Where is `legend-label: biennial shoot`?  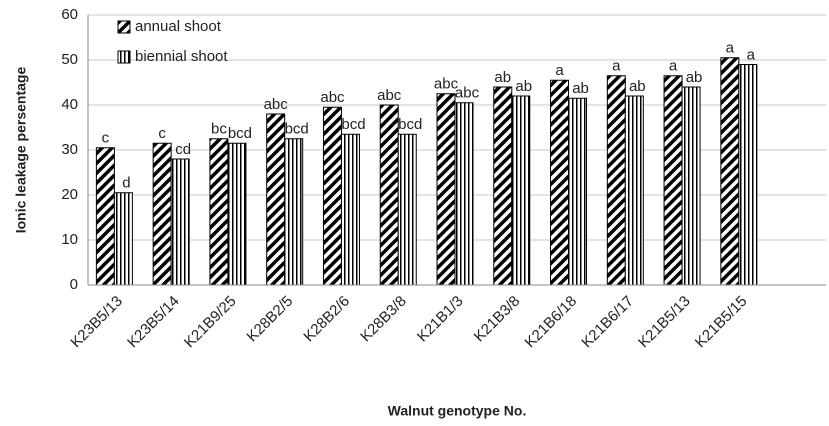
legend-label: biennial shoot is located at coordinates (181, 56).